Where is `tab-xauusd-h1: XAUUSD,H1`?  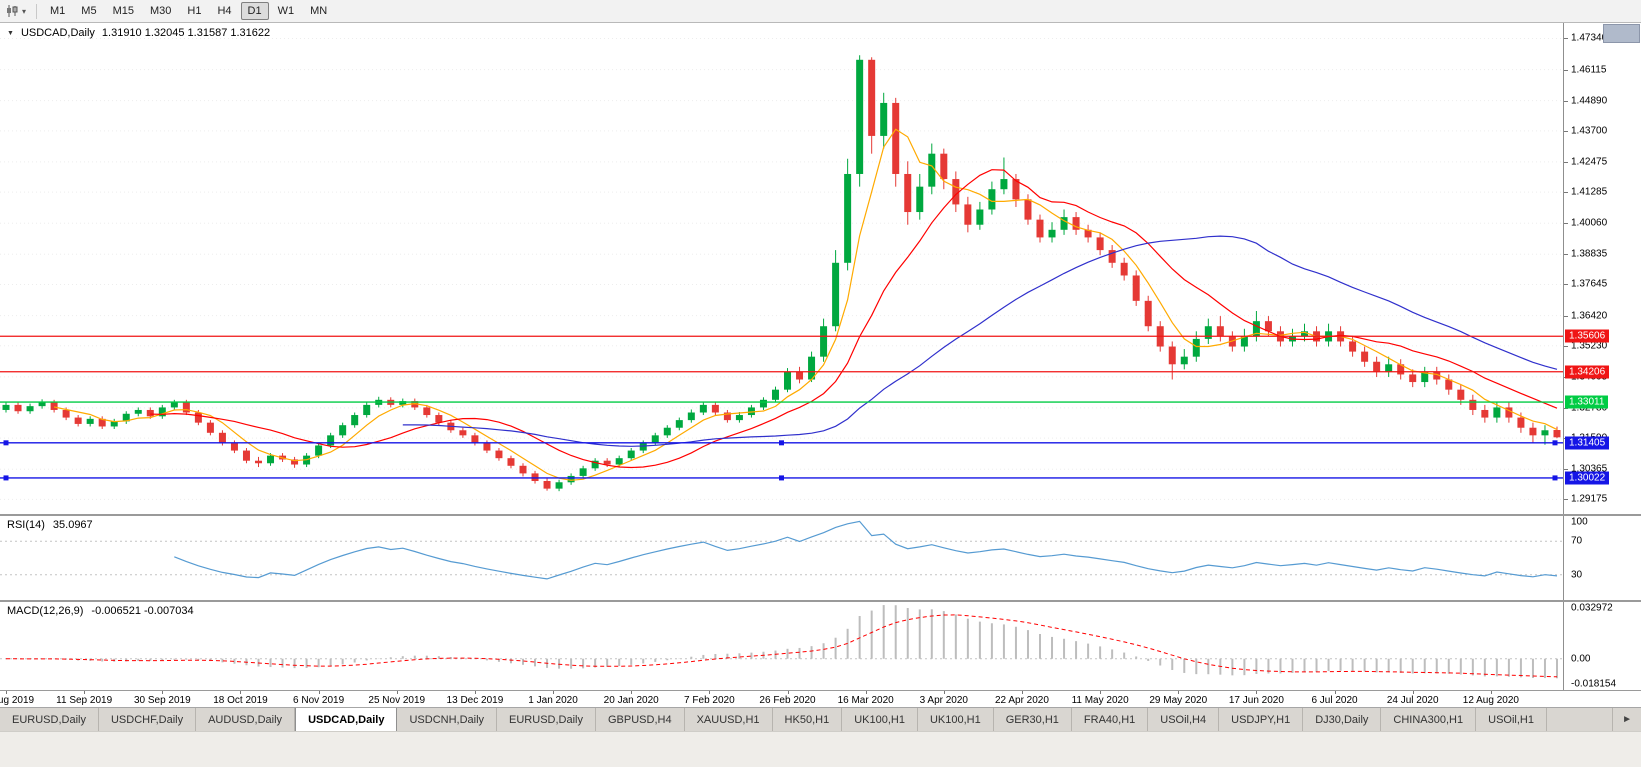 tab-xauusd-h1: XAUUSD,H1 is located at coordinates (729, 719).